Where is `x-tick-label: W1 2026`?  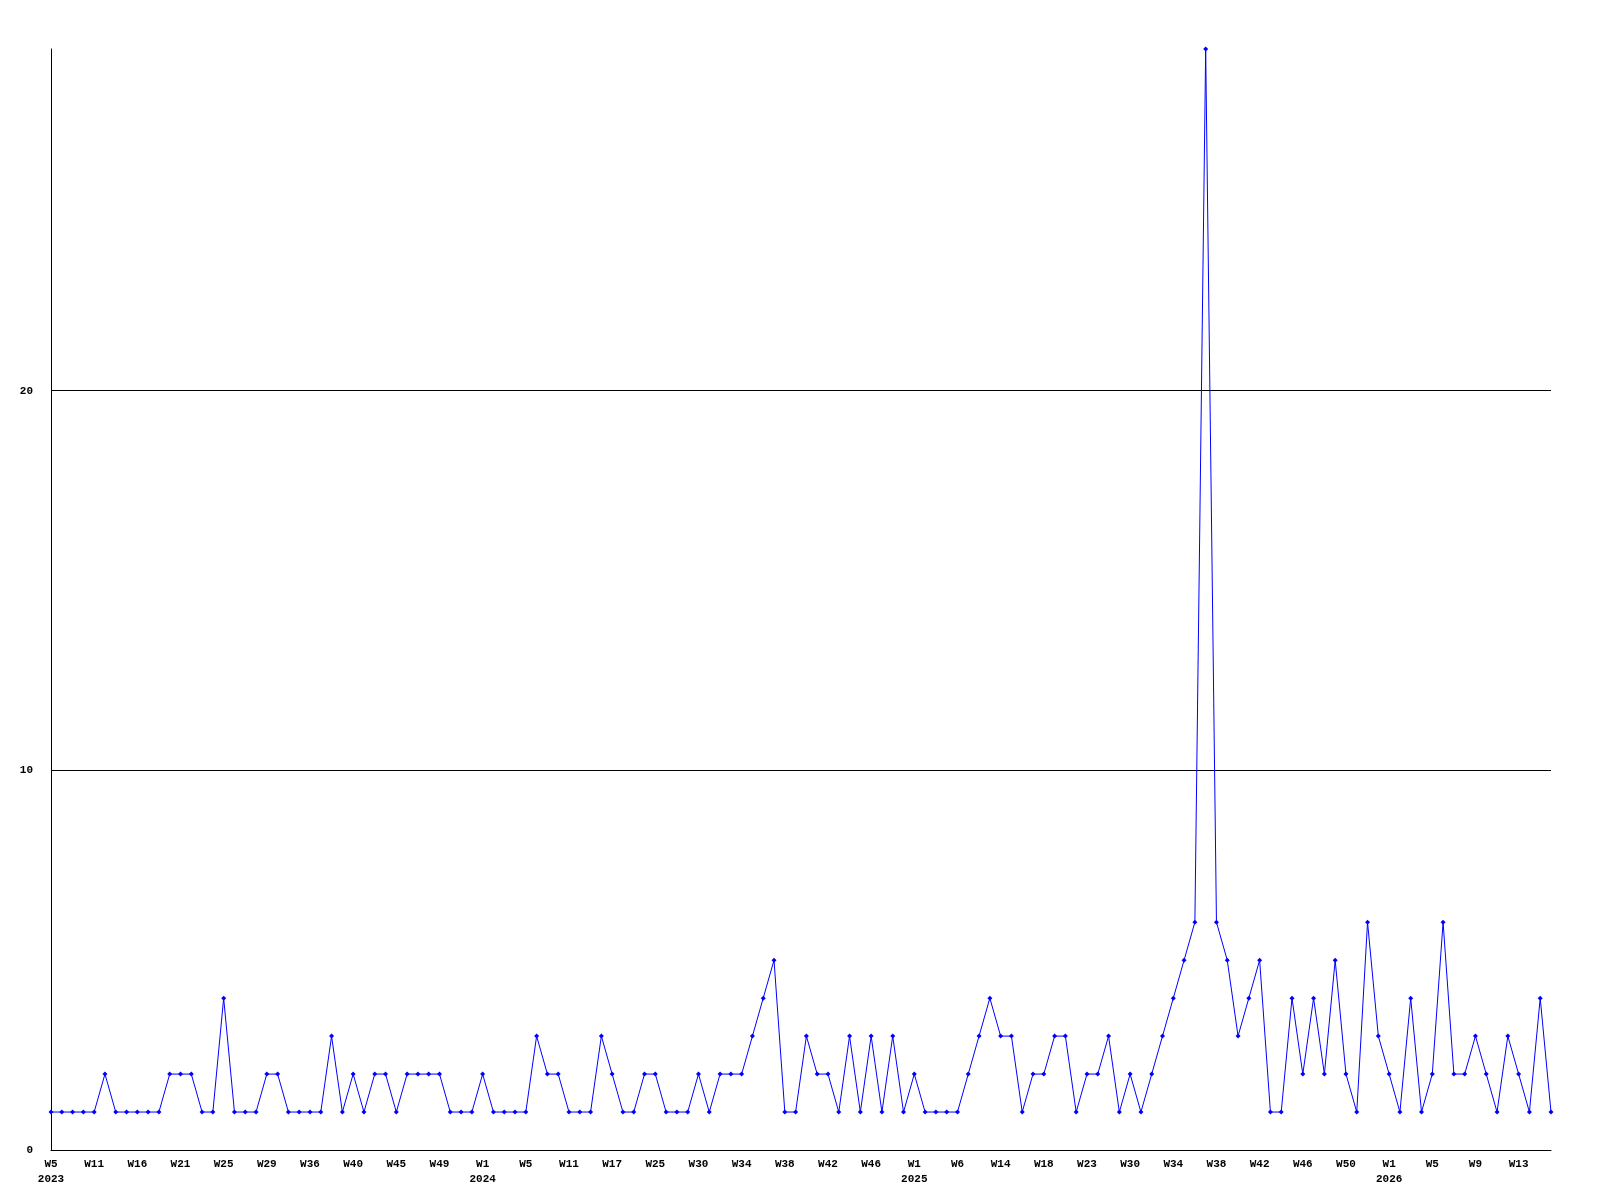
x-tick-label: W1 2026 is located at coordinates (1389, 1171).